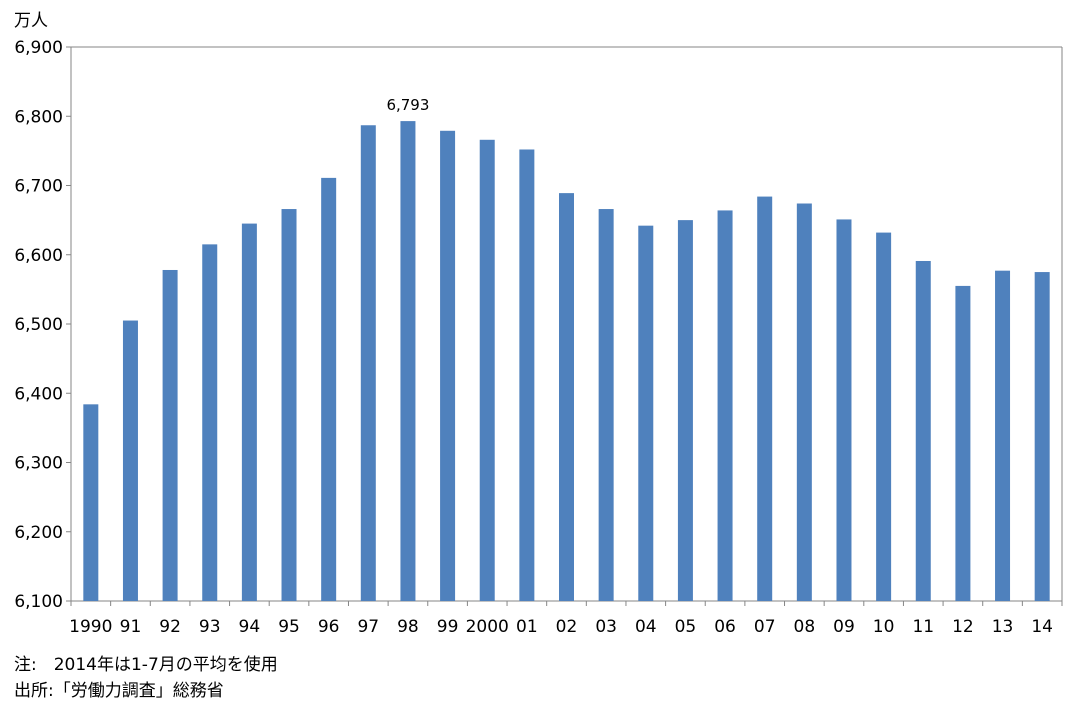 The width and height of the screenshot is (1081, 706). I want to click on x-tick-label: 94, so click(250, 627).